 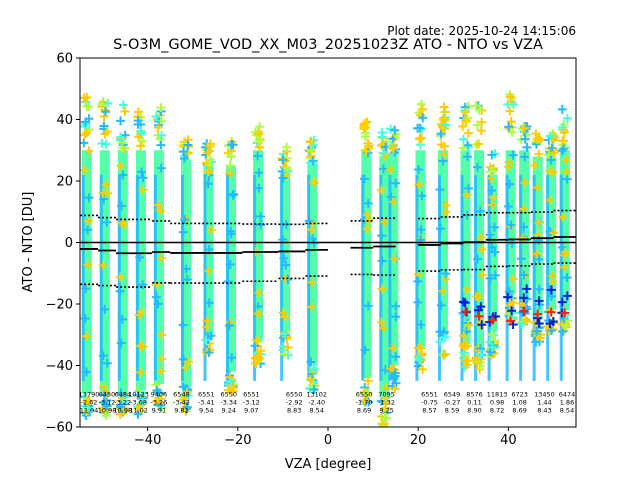 I want to click on x-tick-label-0: −40, so click(x=147, y=440).